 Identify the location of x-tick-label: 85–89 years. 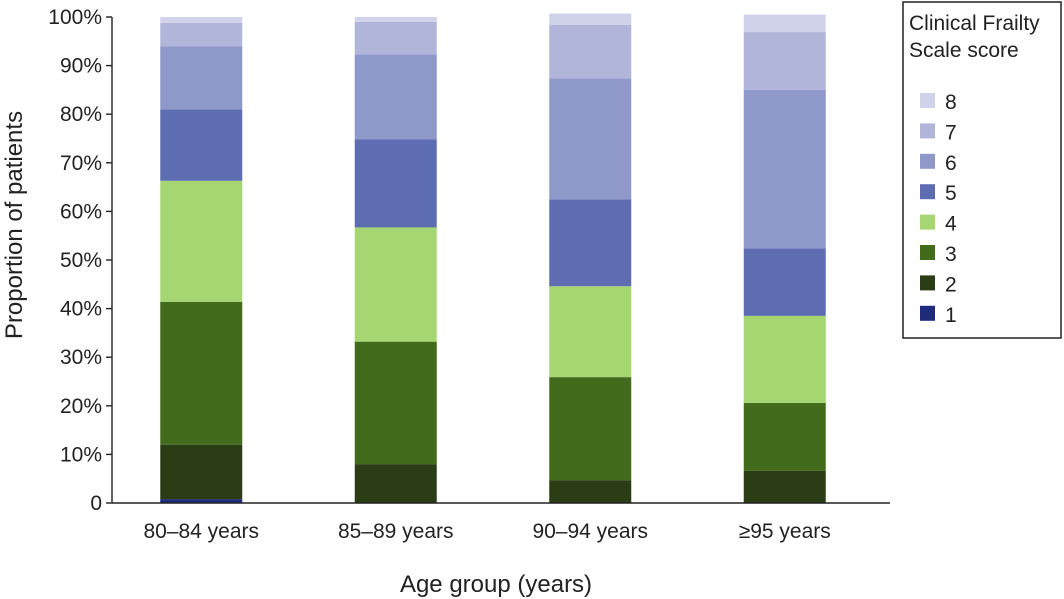
(396, 531).